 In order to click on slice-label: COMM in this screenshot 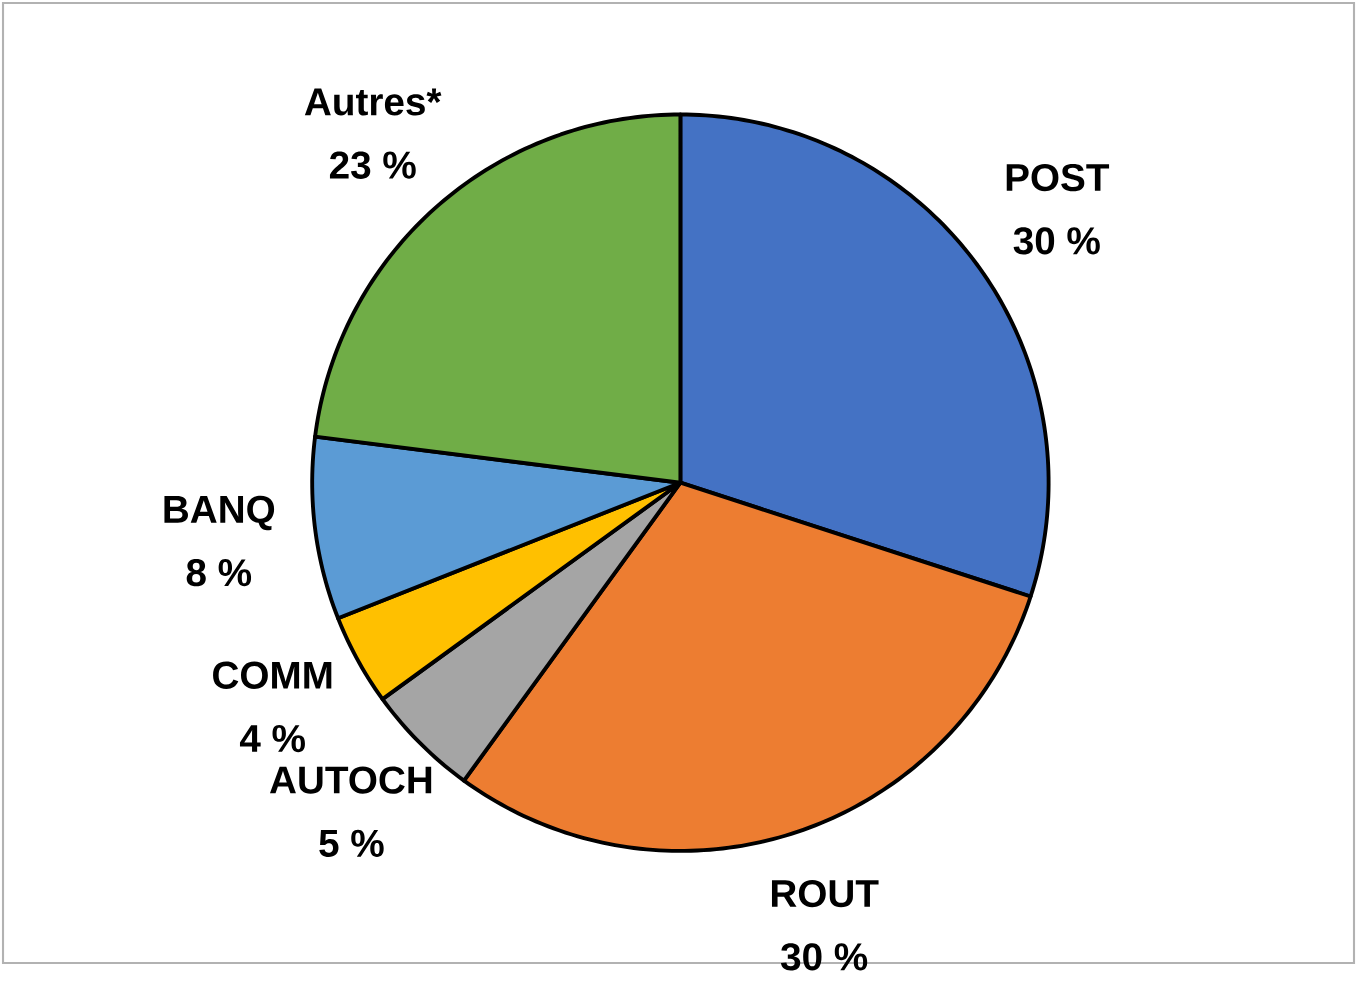, I will do `click(272, 675)`.